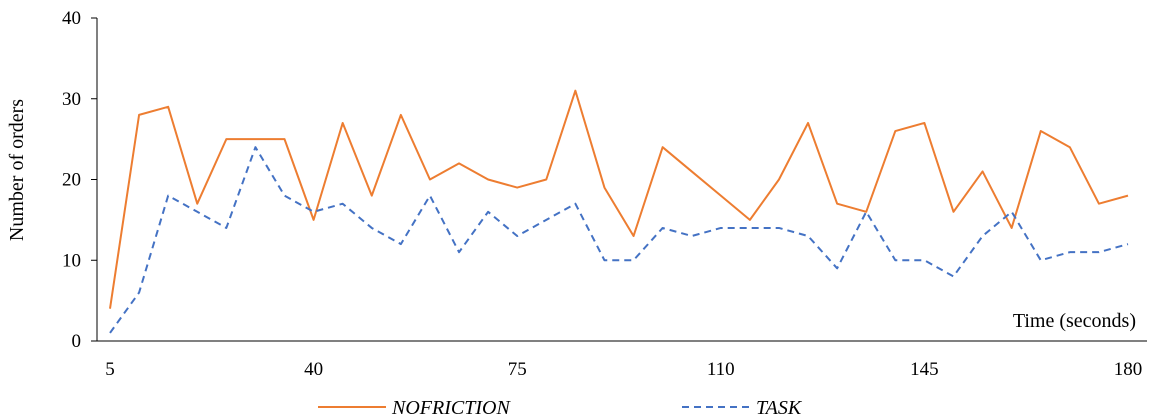 The height and width of the screenshot is (419, 1154). I want to click on x-tick-label: 180, so click(1128, 369).